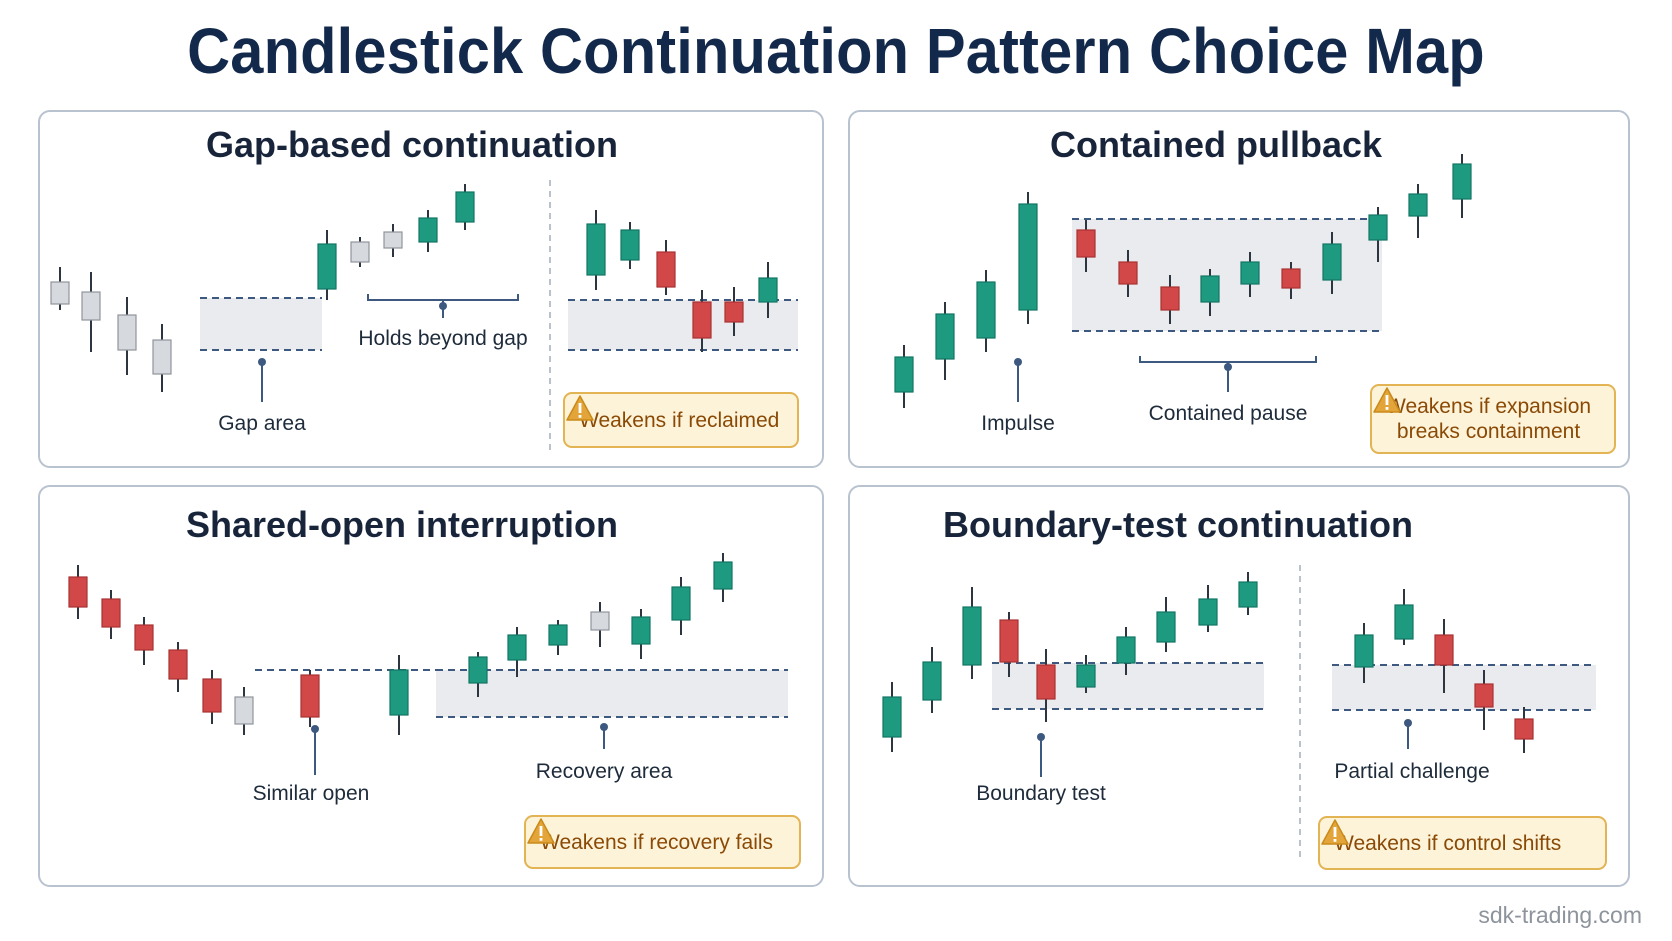  I want to click on panel-title: Shared-open interruption, so click(402, 524).